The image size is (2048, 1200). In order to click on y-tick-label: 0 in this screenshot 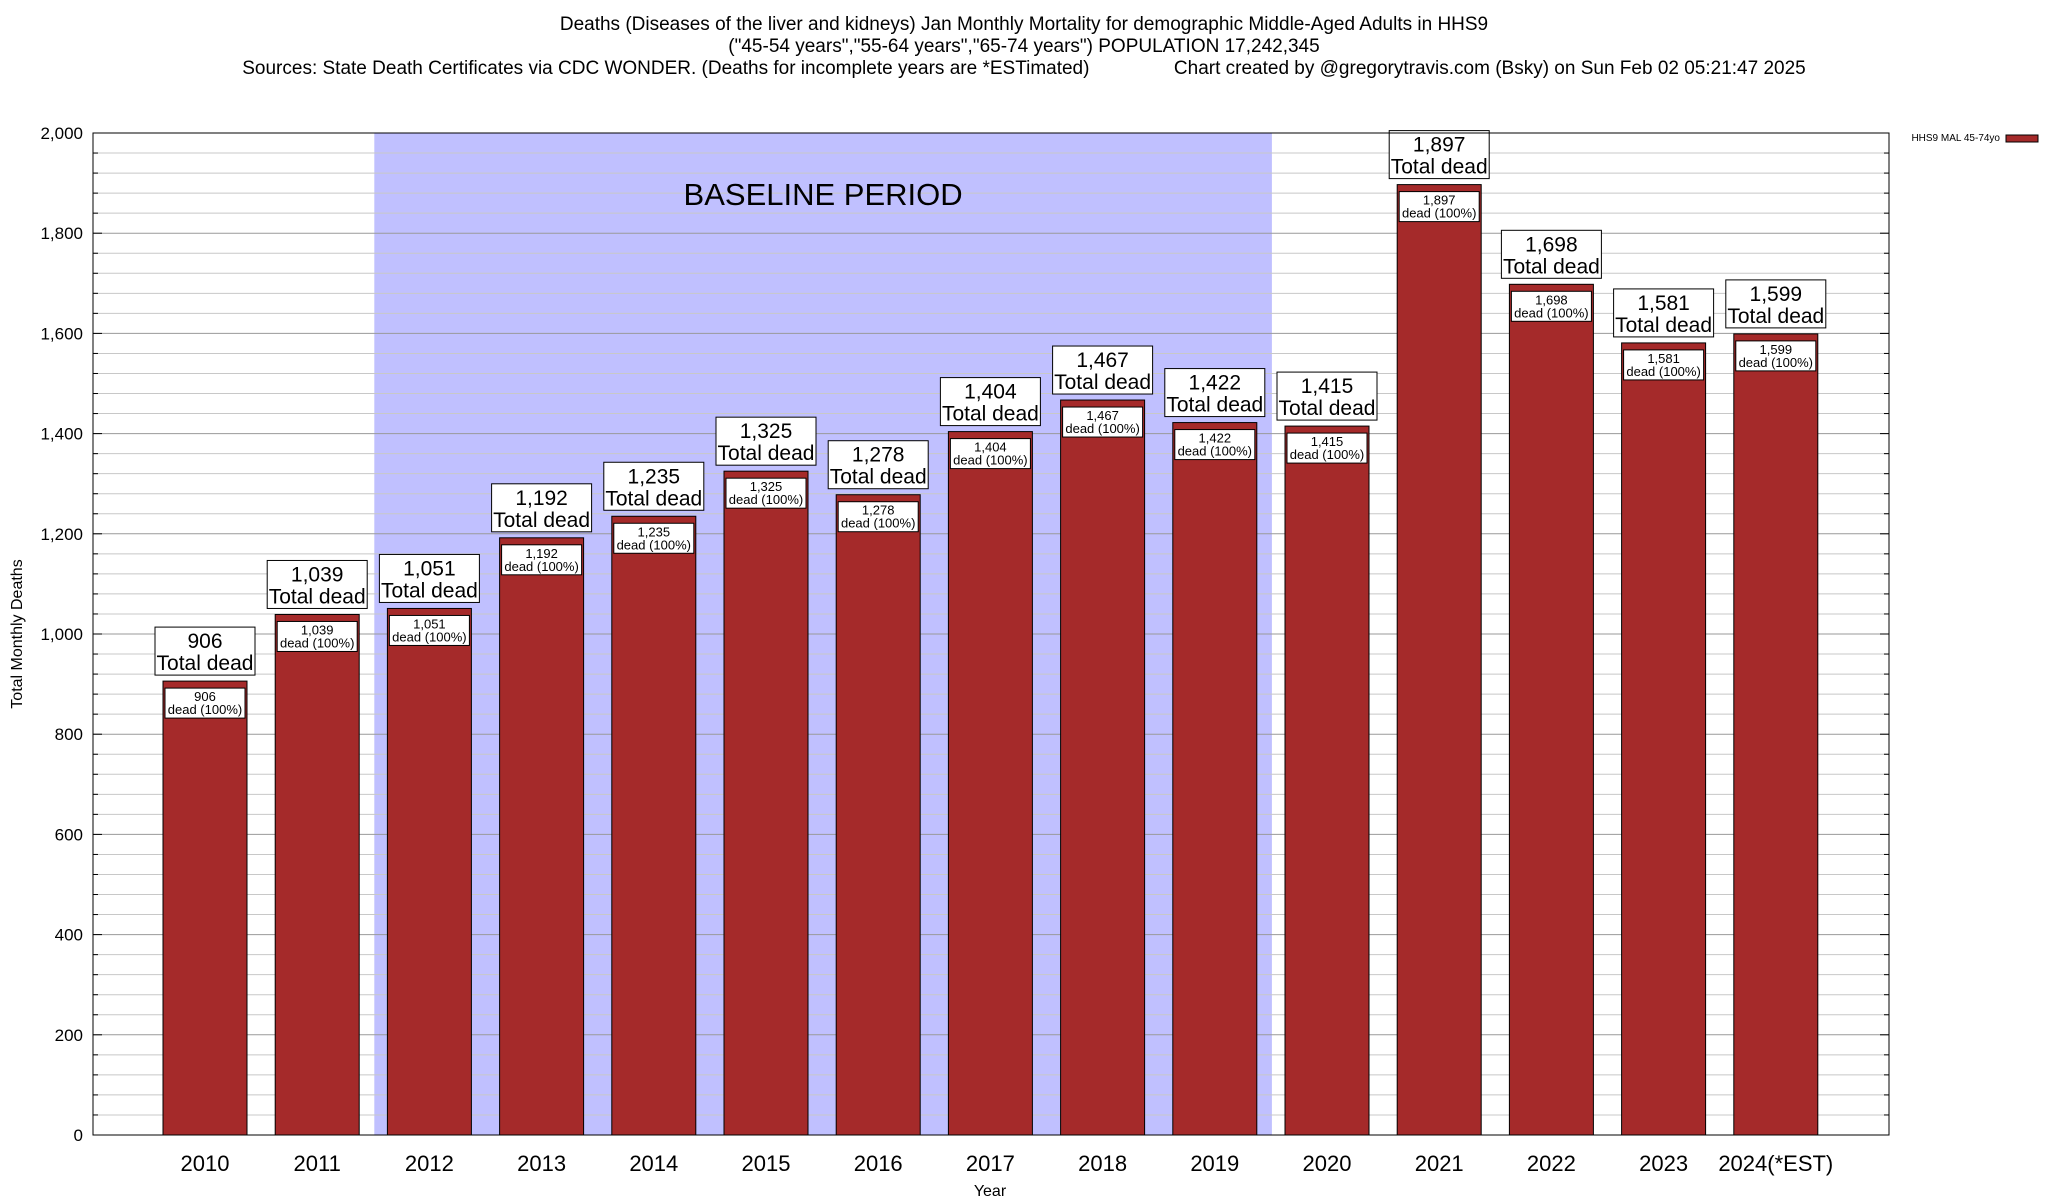, I will do `click(78, 1135)`.